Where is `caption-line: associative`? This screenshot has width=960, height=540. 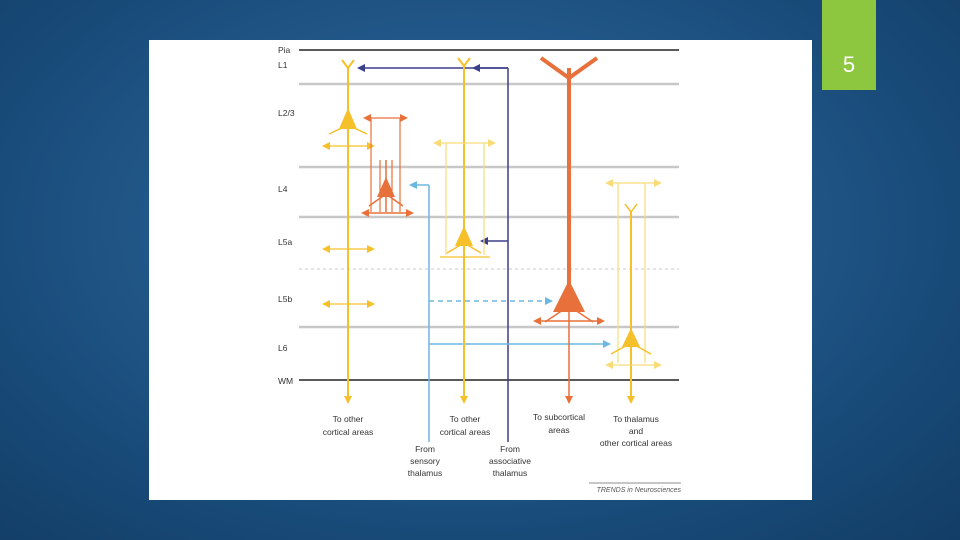 caption-line: associative is located at coordinates (510, 461).